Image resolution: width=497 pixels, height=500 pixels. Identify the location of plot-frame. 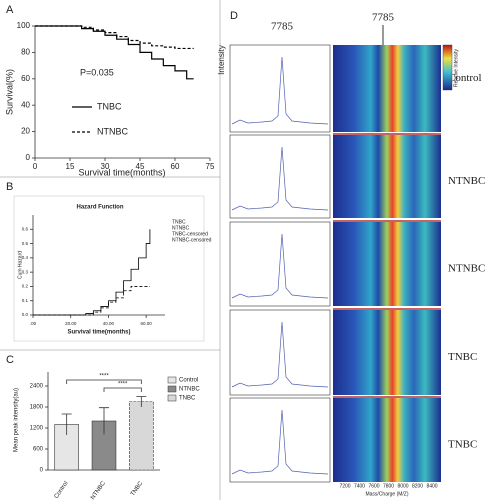
(109, 268).